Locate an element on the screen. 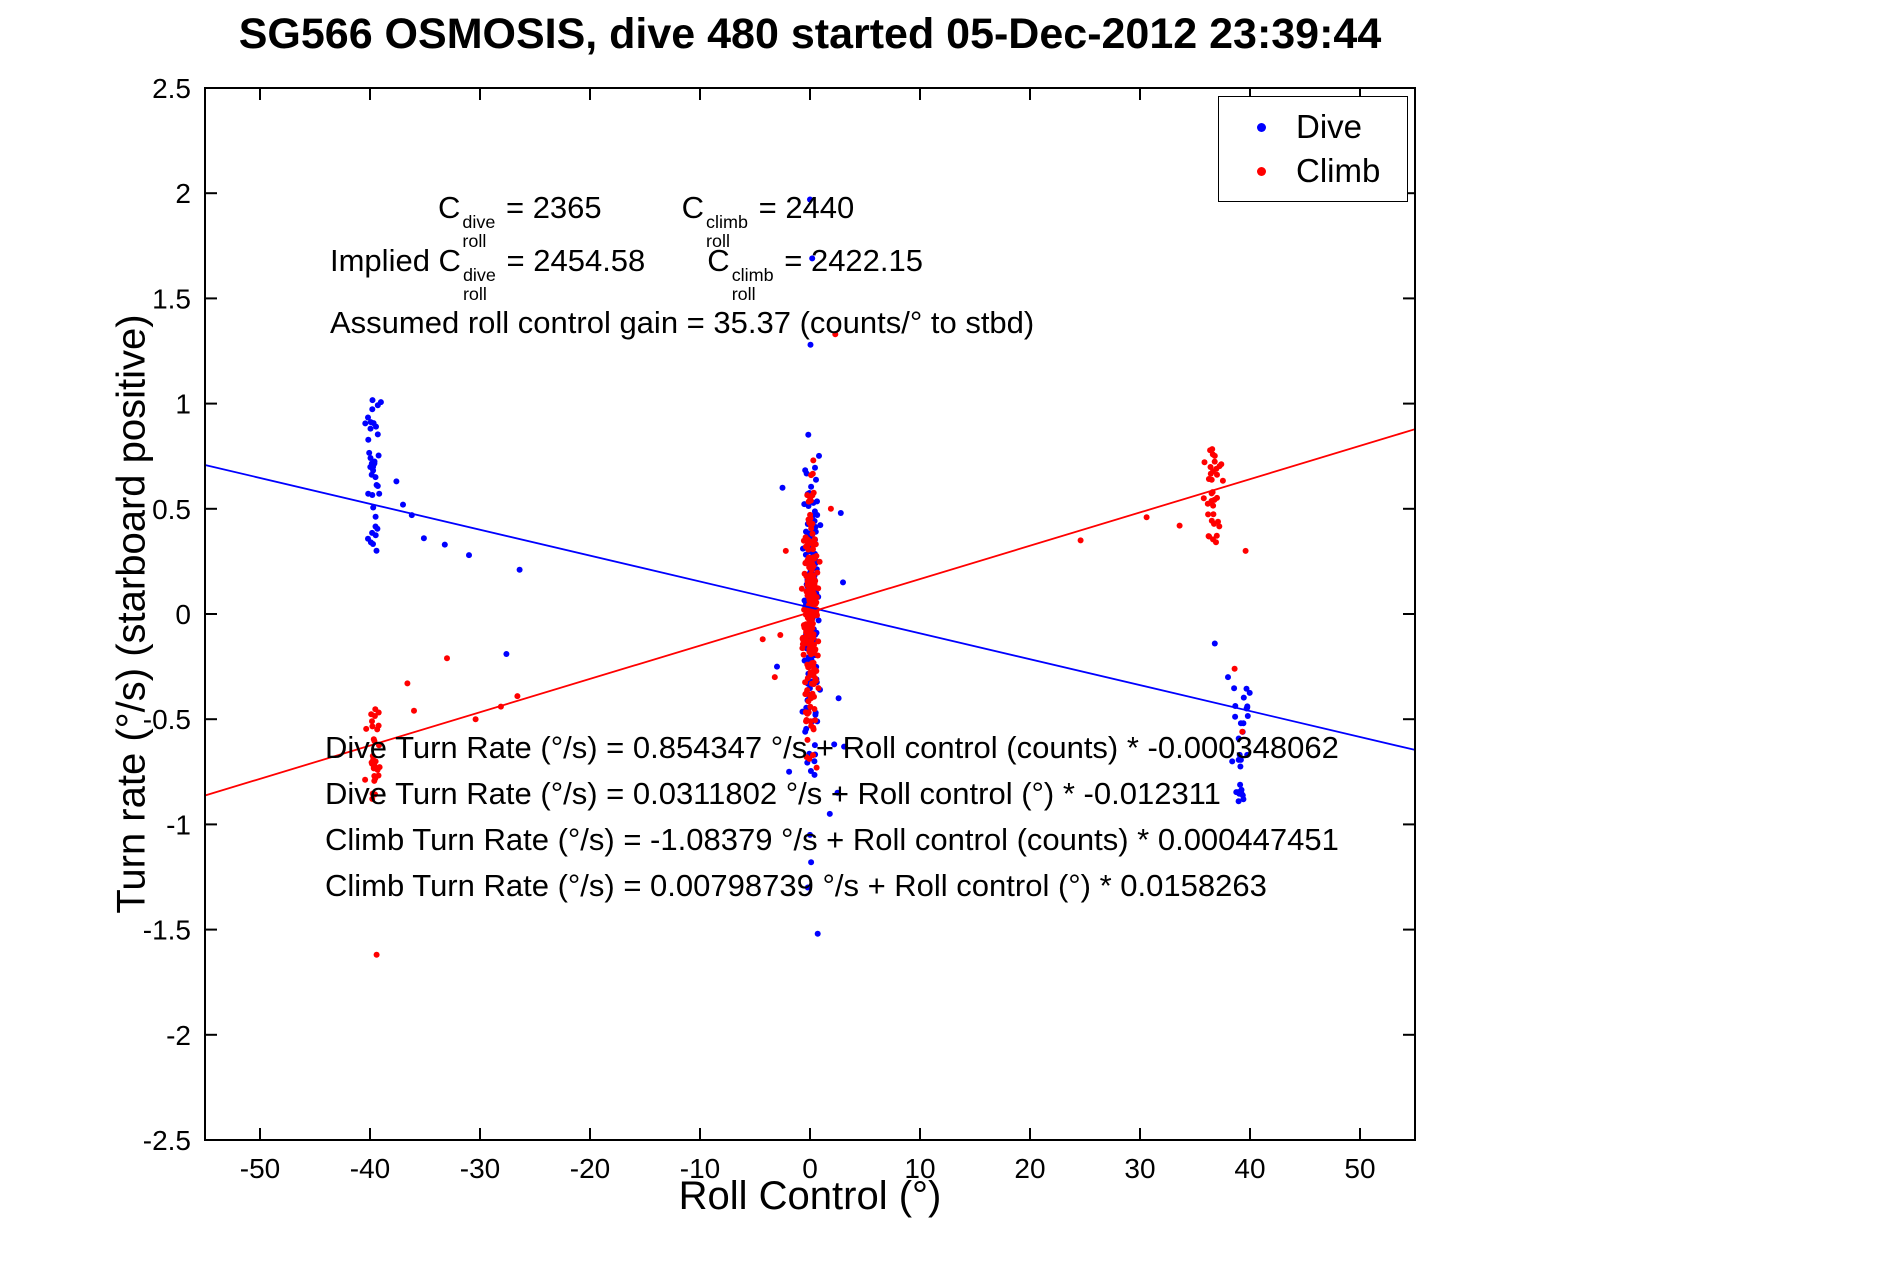 The width and height of the screenshot is (1891, 1262). annotation-text: = 2365 is located at coordinates (549, 207).